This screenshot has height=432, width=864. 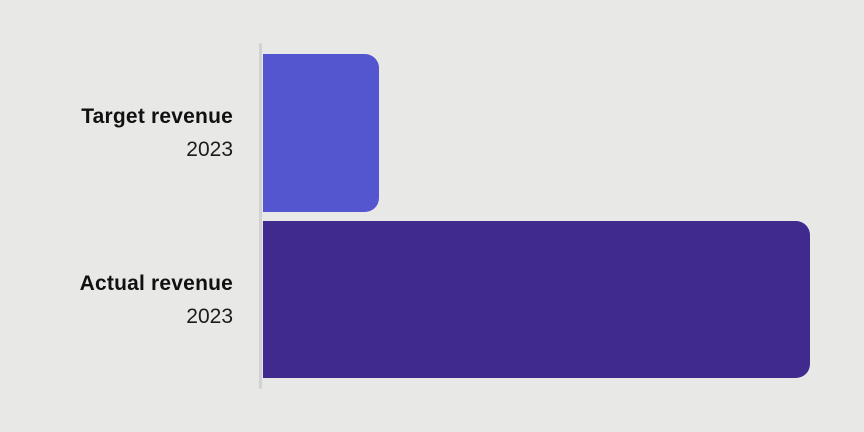 I want to click on category-name: Target revenue, so click(x=157, y=116).